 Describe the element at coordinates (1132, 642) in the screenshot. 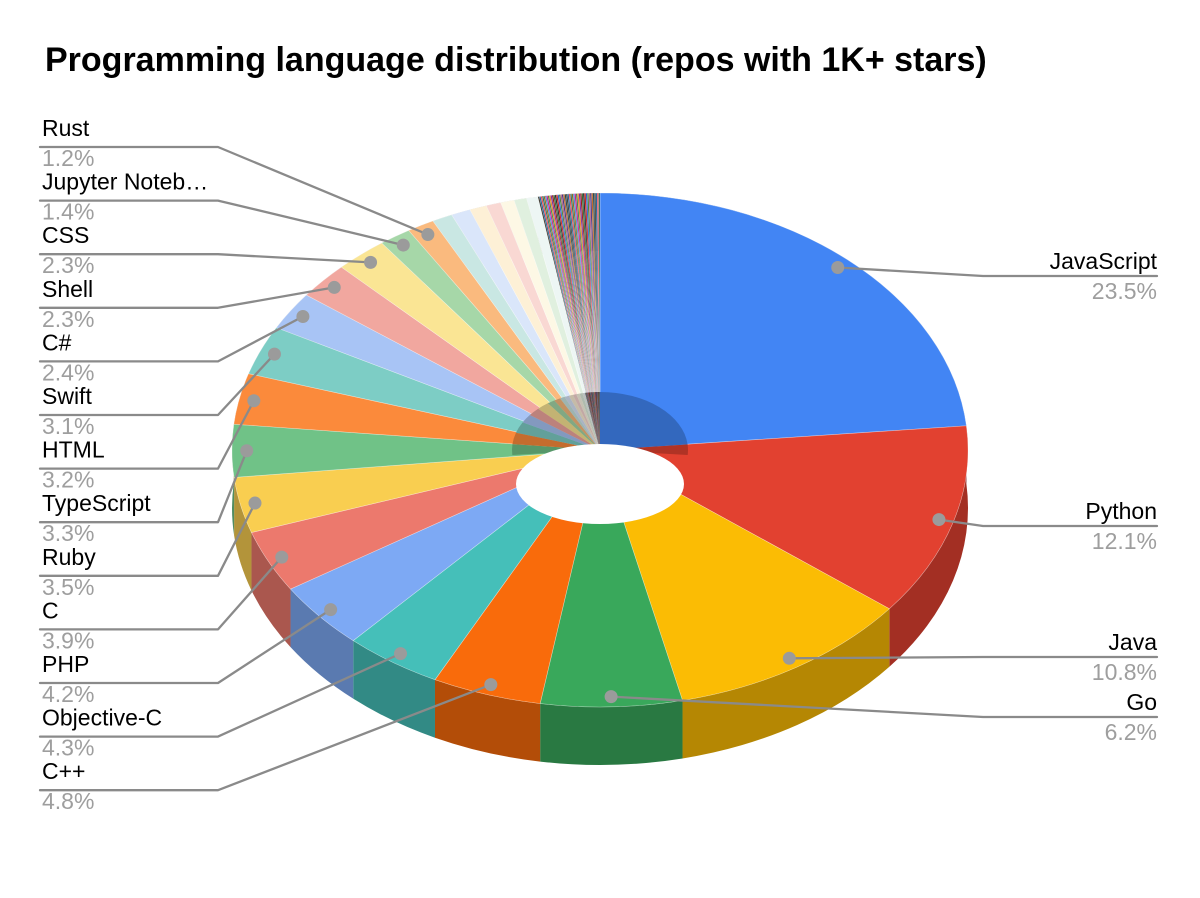

I see `callout-label-slice-2-java: Java` at that location.